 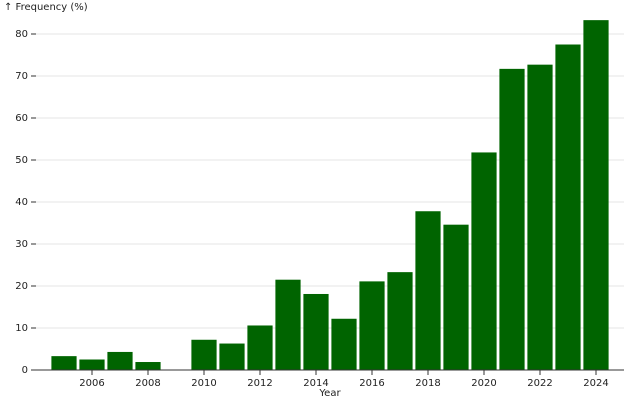 What do you see at coordinates (21, 76) in the screenshot?
I see `y-tick-label: 70` at bounding box center [21, 76].